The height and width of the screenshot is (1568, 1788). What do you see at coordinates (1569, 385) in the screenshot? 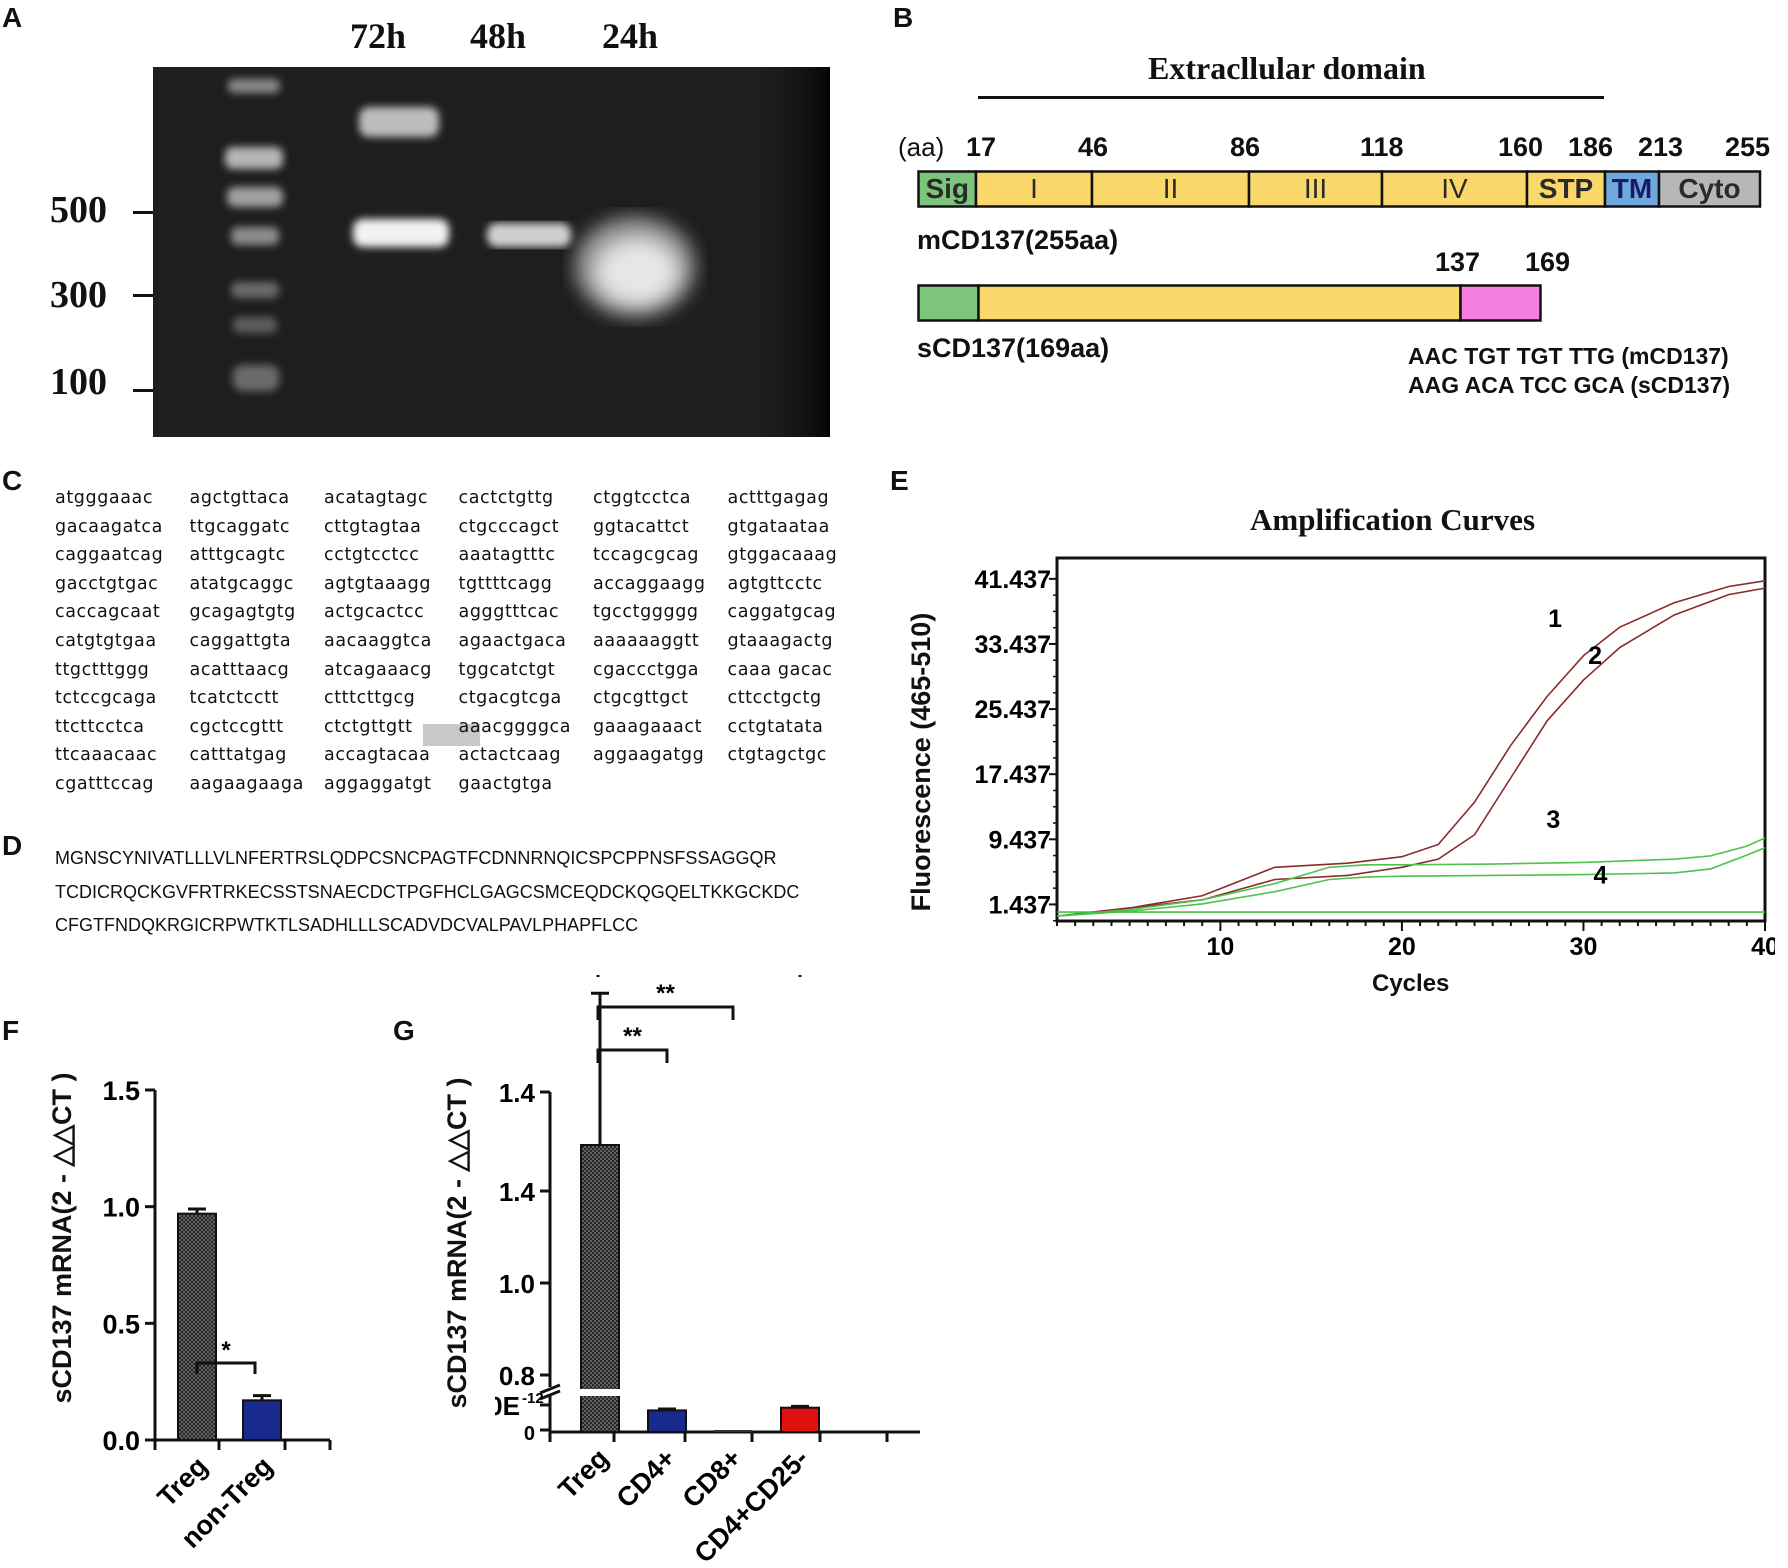
I see `codon-line: AAG ACA TCC GCA (sCD137)` at bounding box center [1569, 385].